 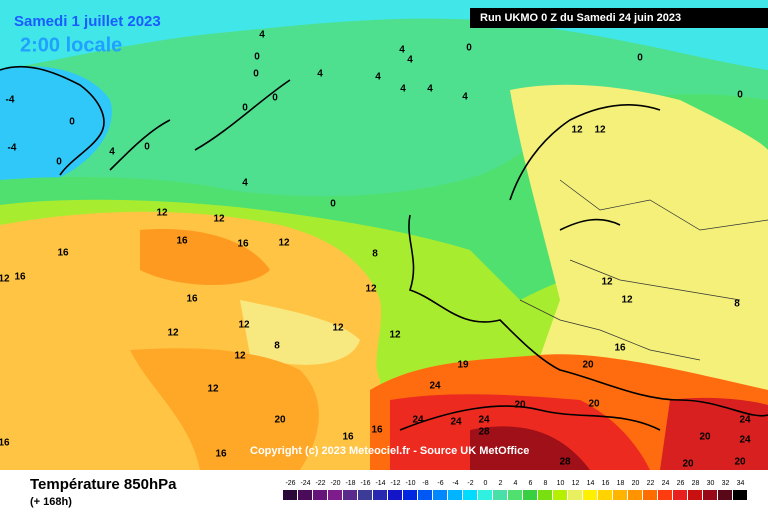 I want to click on run-box, so click(x=619, y=18).